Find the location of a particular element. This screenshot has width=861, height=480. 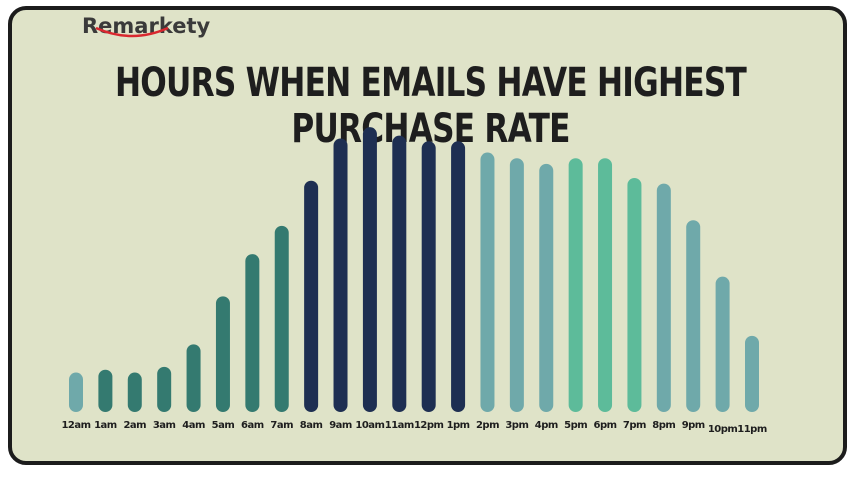

tick-label-5pm: 5pm is located at coordinates (575, 425).